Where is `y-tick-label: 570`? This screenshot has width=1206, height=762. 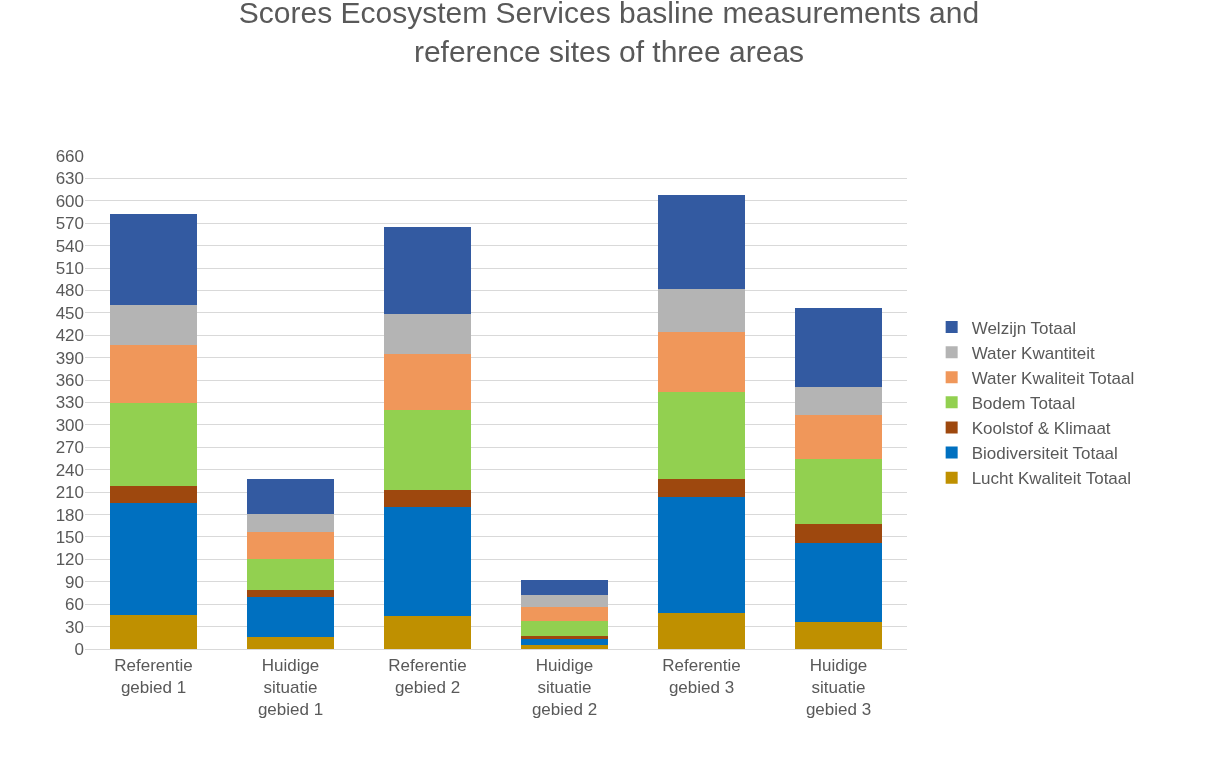 y-tick-label: 570 is located at coordinates (69, 224).